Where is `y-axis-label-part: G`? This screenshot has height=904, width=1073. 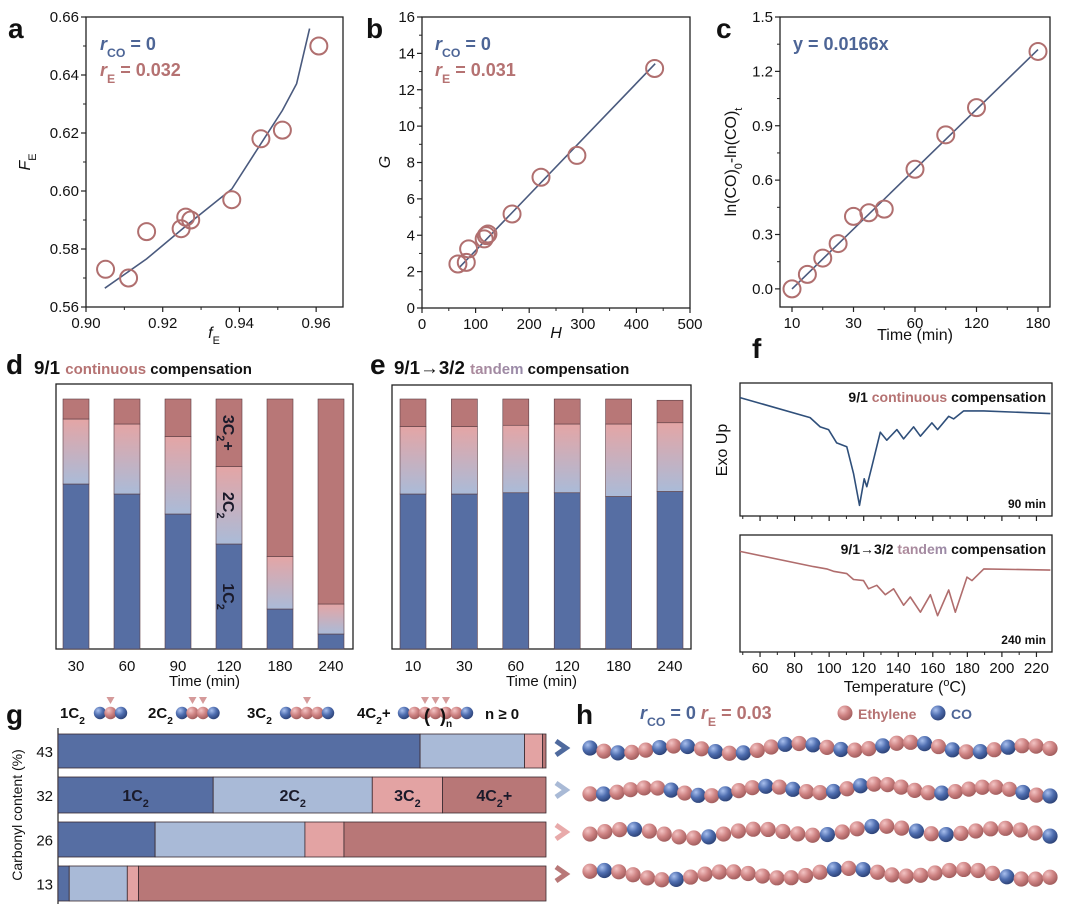 y-axis-label-part: G is located at coordinates (385, 162).